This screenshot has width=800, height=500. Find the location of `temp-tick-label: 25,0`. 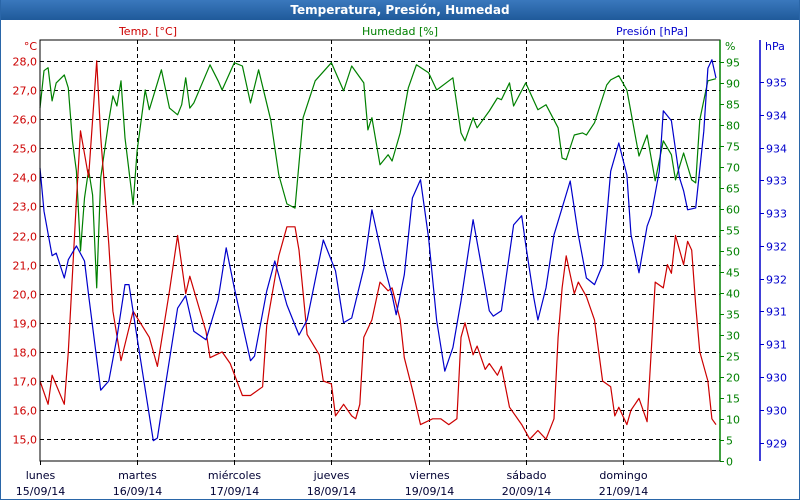

temp-tick-label: 25,0 is located at coordinates (25, 149).